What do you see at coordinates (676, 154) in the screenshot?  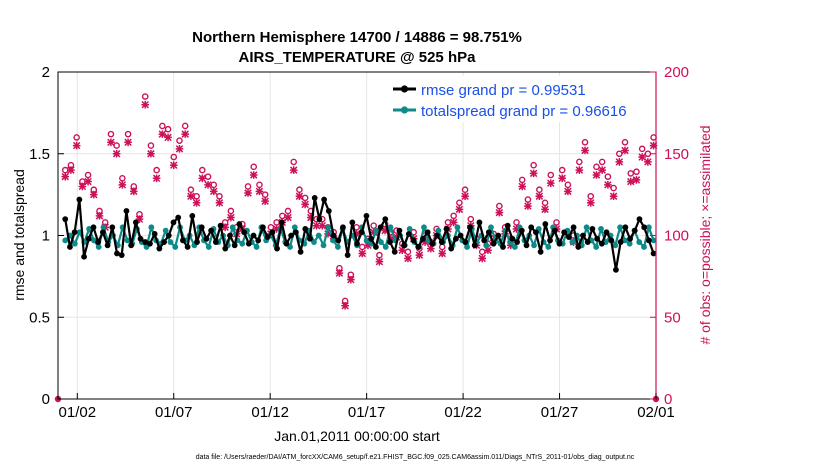 I see `y-tick-label-right: 150` at bounding box center [676, 154].